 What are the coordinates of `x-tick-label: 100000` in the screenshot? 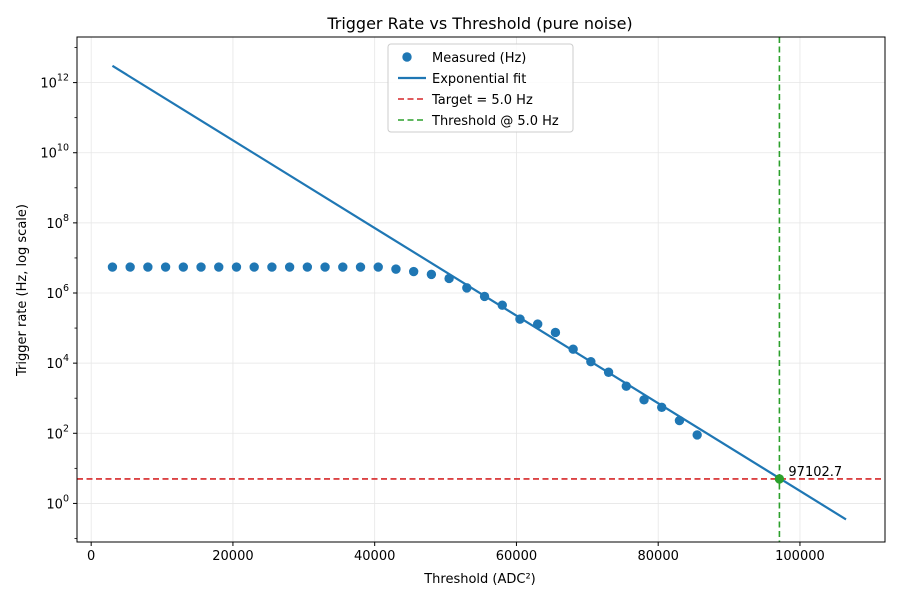 It's located at (800, 556).